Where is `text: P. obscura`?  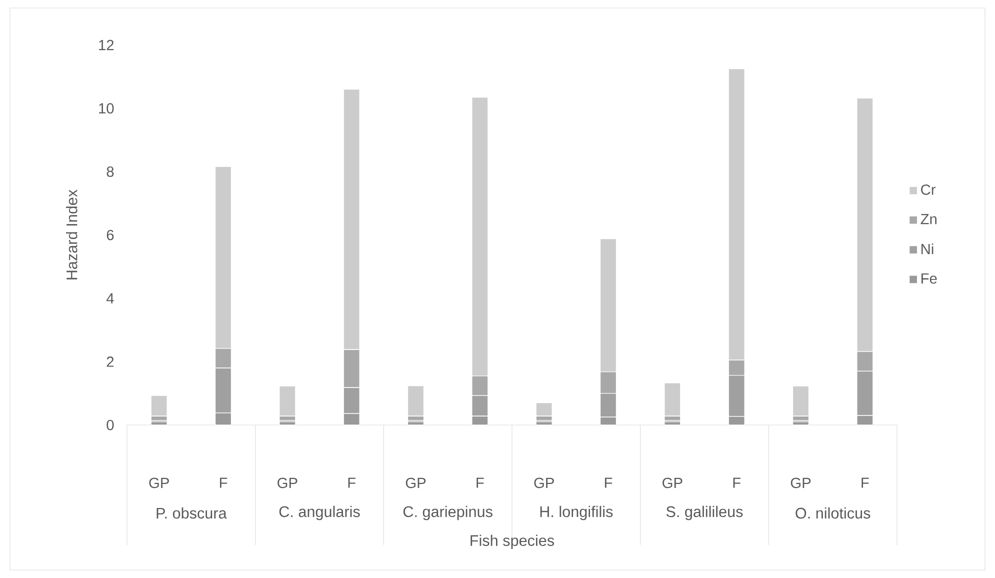
text: P. obscura is located at coordinates (191, 513).